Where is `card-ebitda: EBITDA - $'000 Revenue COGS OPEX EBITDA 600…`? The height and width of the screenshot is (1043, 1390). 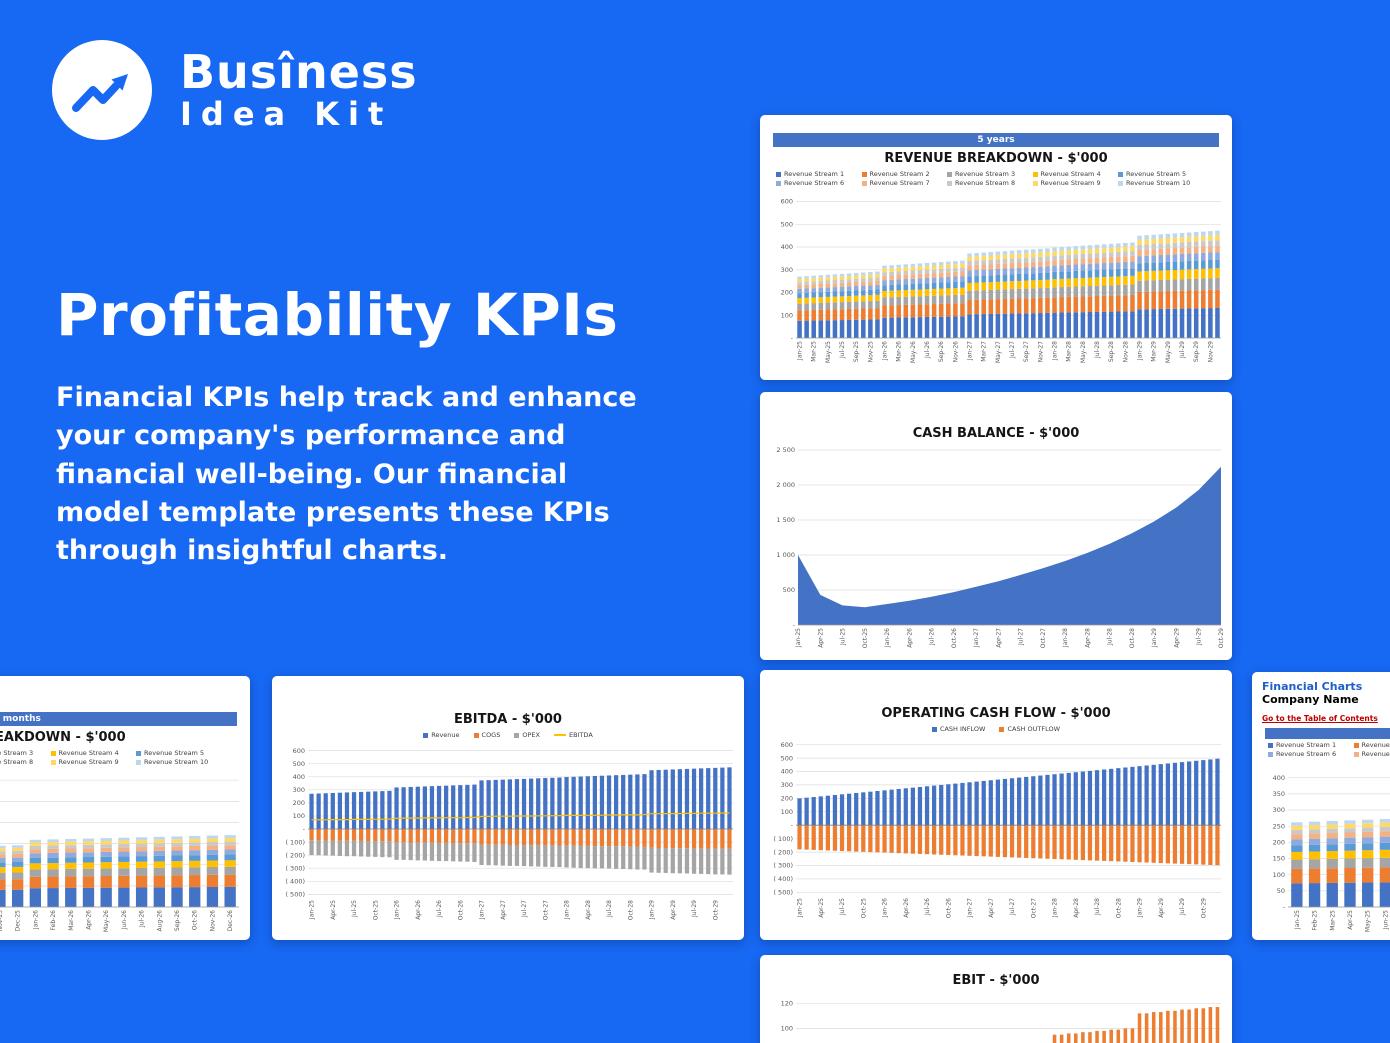 card-ebitda: EBITDA - $'000 Revenue COGS OPEX EBITDA 600… is located at coordinates (508, 808).